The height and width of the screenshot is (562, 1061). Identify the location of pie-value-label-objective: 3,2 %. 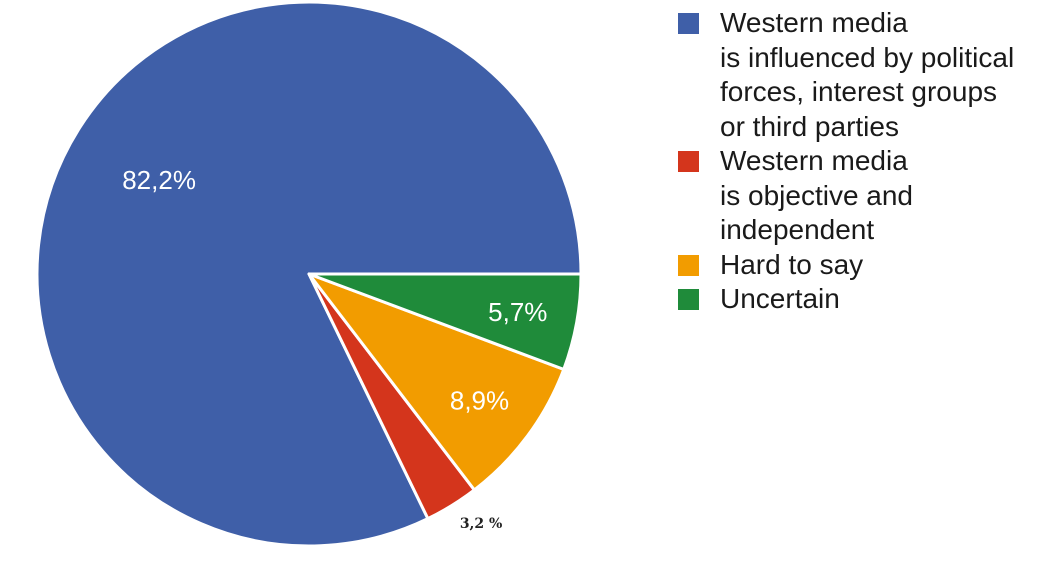
(481, 524).